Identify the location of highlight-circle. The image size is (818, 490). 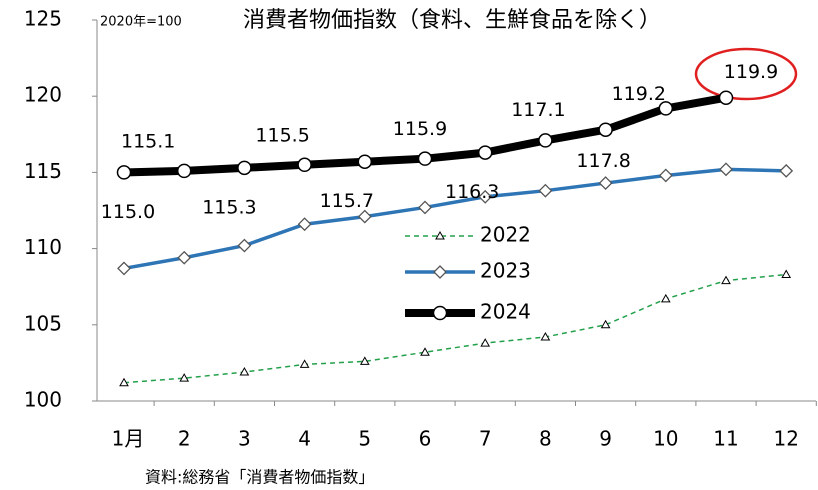
(746, 74).